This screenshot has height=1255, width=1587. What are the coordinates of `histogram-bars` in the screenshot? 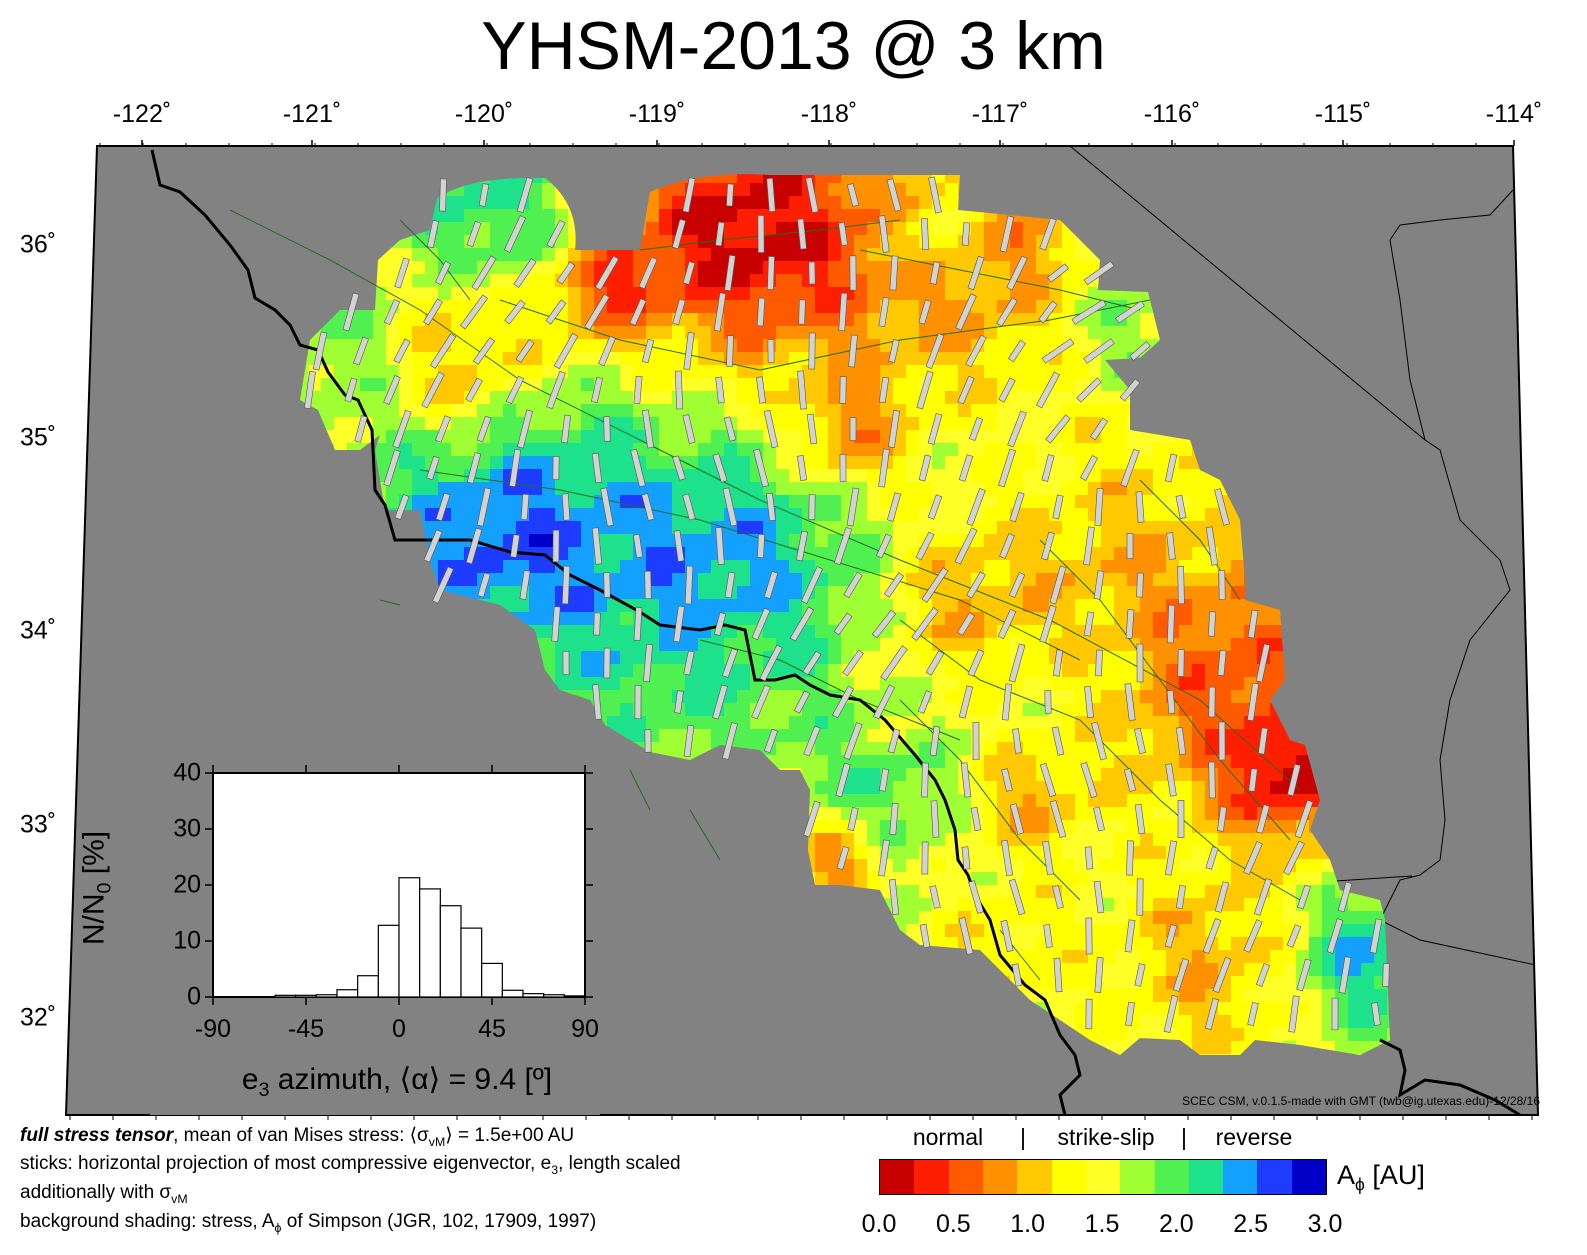 It's located at (430, 937).